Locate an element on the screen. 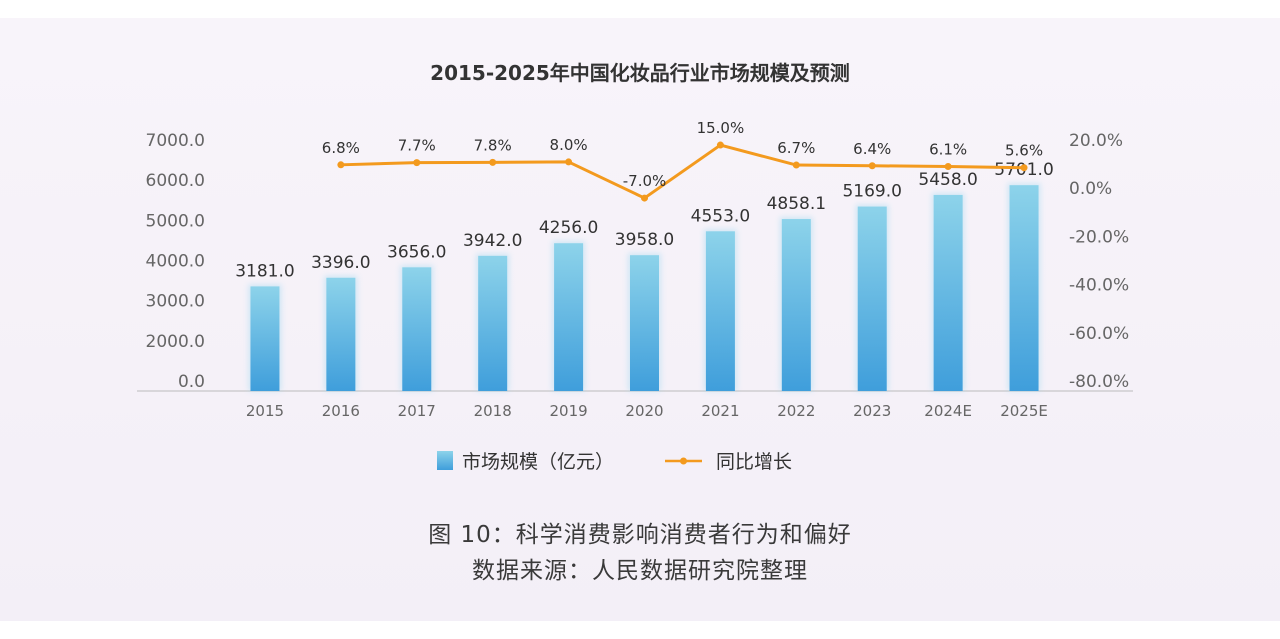  figure-caption: 图 10：科学消费影响消费者行为和偏好 is located at coordinates (640, 535).